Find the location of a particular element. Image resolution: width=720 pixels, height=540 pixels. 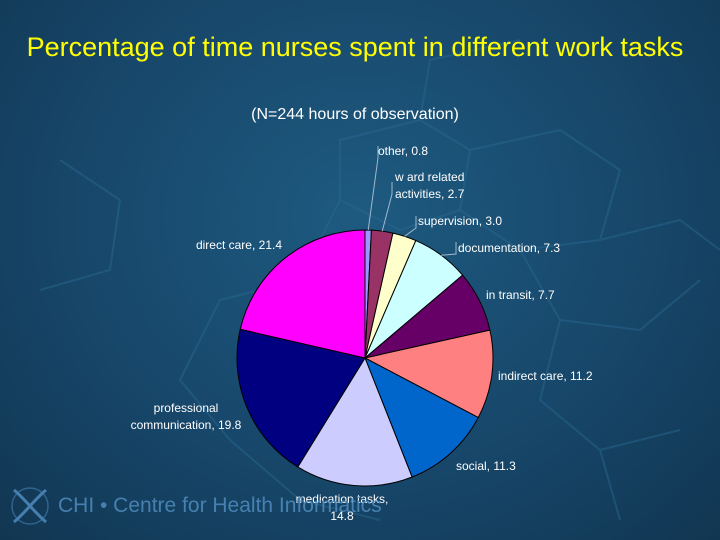

slice-label: supervision, 3.0 is located at coordinates (460, 221).